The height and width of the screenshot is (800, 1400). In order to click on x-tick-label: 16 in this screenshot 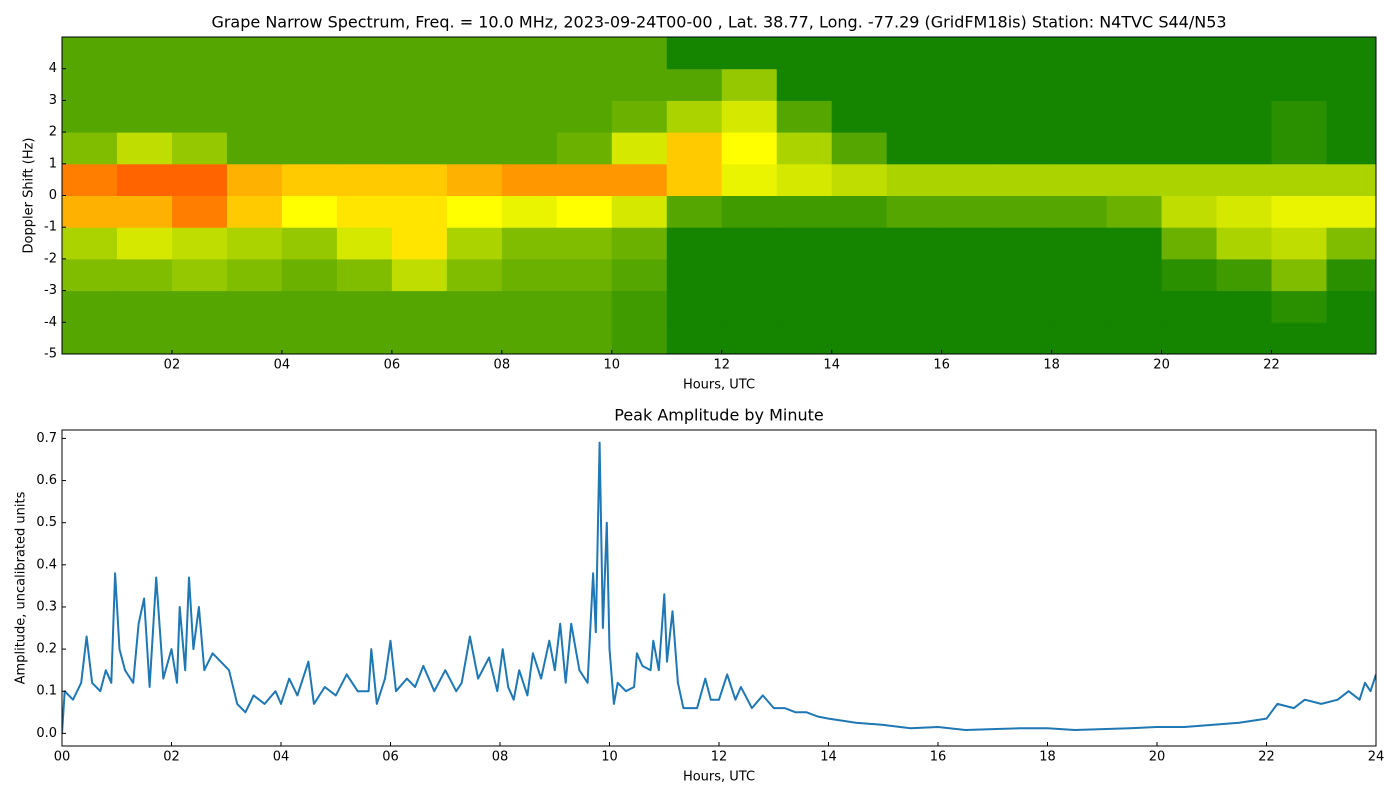, I will do `click(941, 365)`.